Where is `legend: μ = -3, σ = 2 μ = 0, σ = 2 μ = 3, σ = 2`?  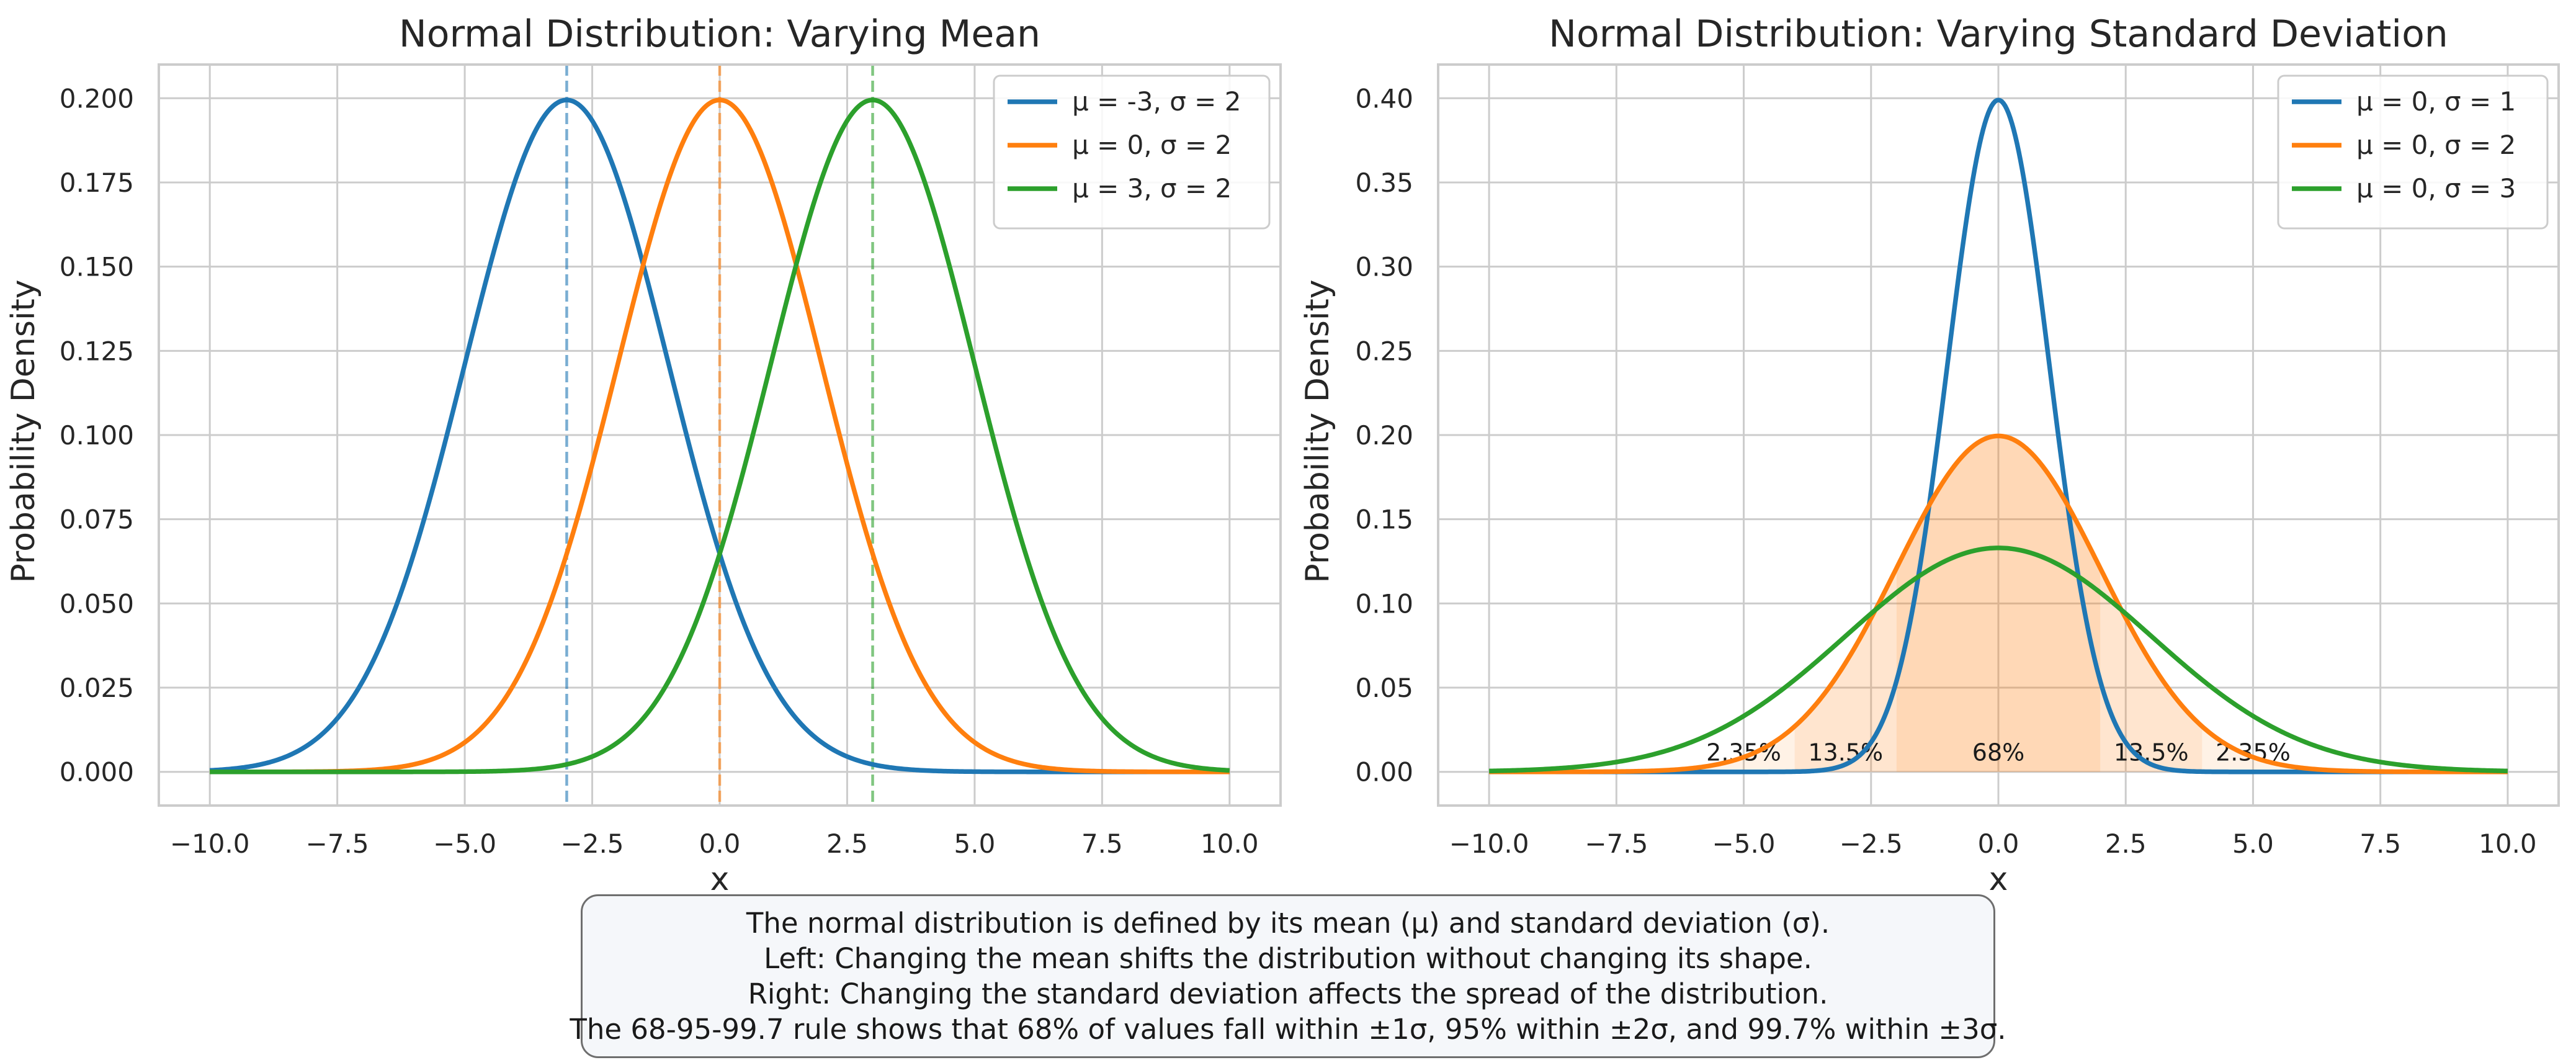 legend: μ = -3, σ = 2 μ = 0, σ = 2 μ = 3, σ = 2 is located at coordinates (1132, 152).